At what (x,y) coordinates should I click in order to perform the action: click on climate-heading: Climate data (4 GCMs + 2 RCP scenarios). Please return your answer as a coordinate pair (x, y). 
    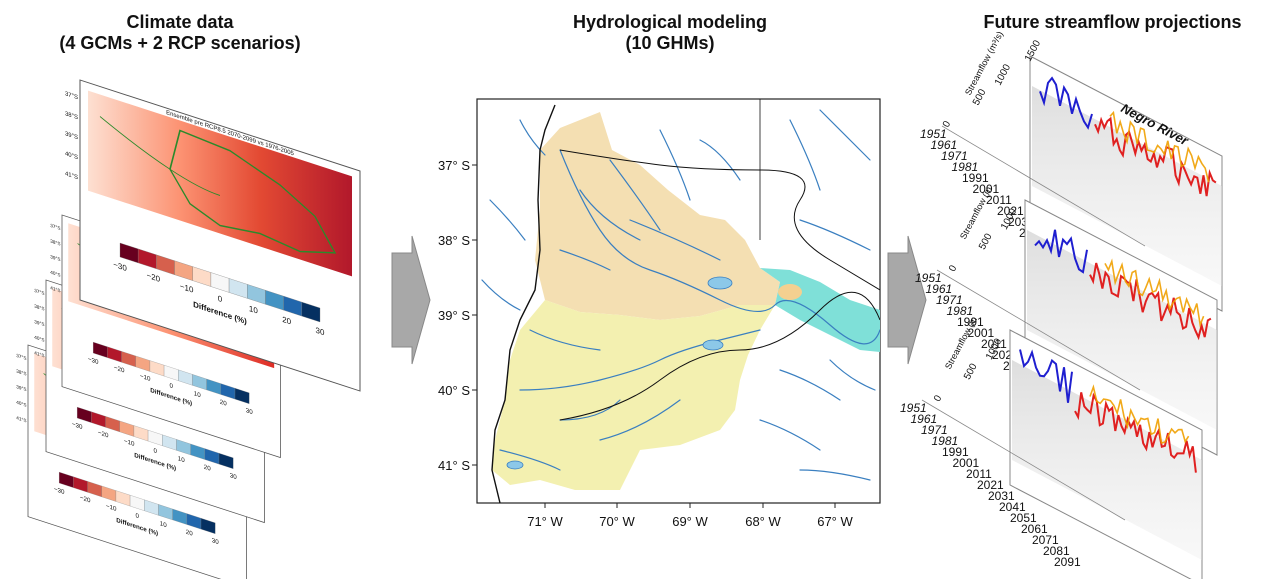
    Looking at the image, I should click on (180, 33).